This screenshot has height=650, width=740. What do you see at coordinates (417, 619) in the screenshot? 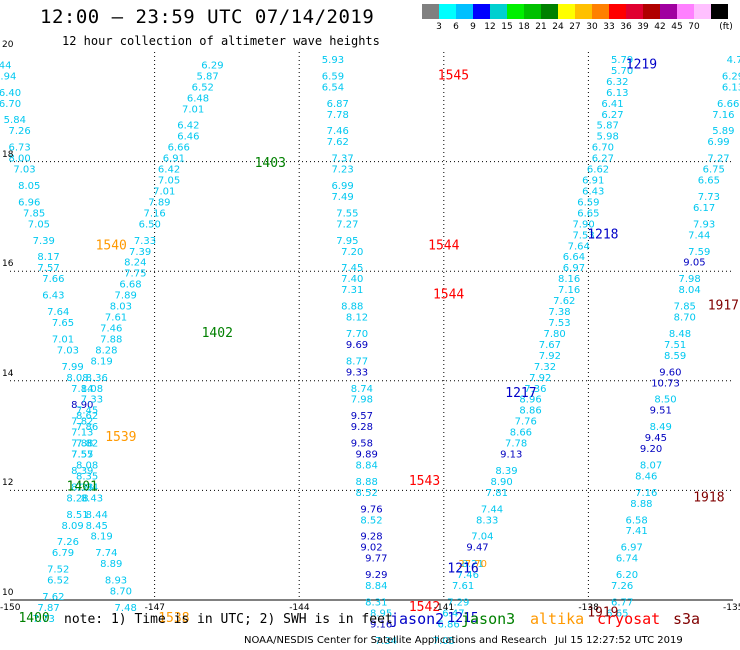
I see `legend-jason2: jason2` at bounding box center [417, 619].